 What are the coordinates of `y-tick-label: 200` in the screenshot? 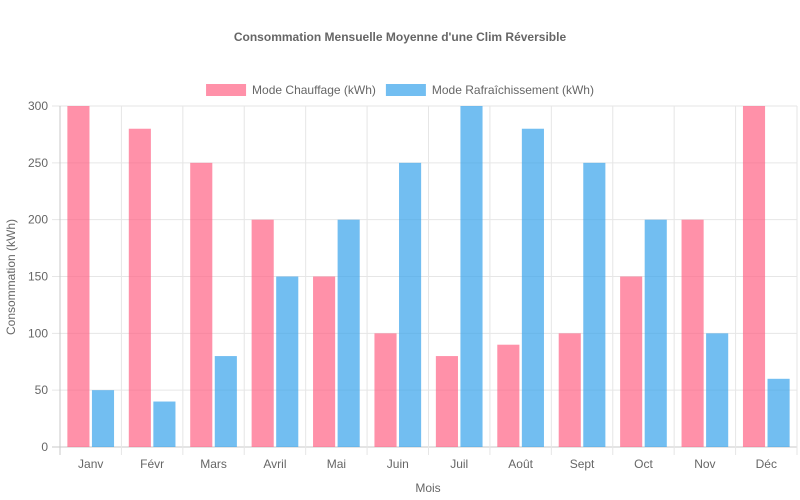 It's located at (38, 220).